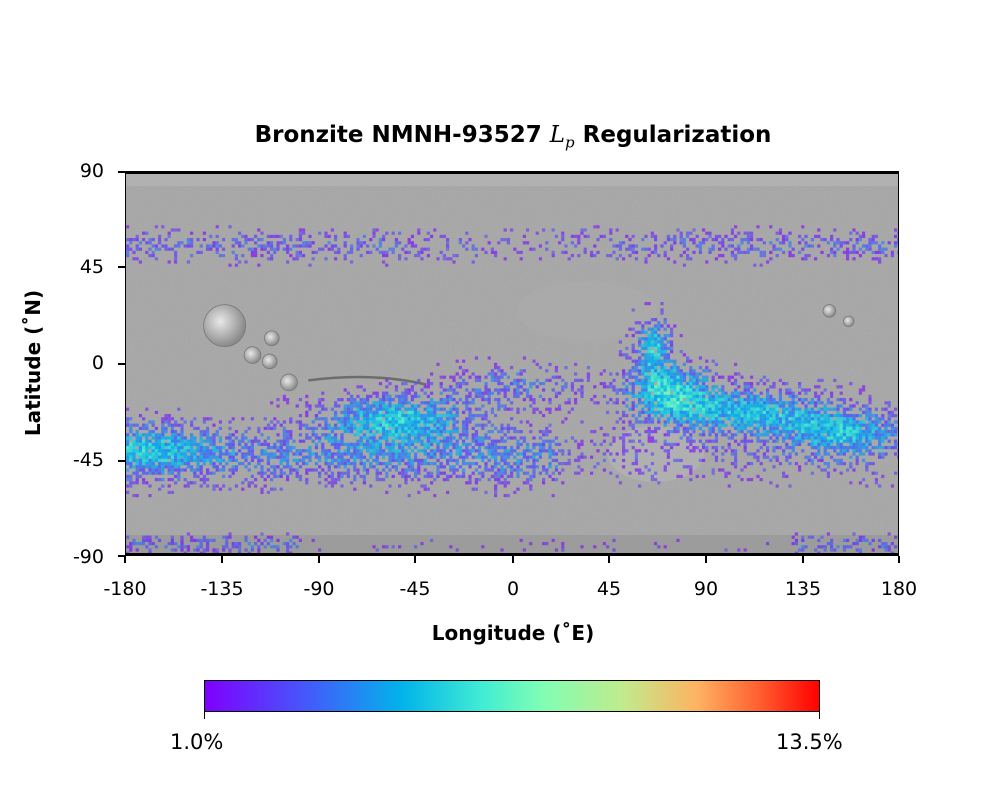  What do you see at coordinates (587, 310) in the screenshot?
I see `basin` at bounding box center [587, 310].